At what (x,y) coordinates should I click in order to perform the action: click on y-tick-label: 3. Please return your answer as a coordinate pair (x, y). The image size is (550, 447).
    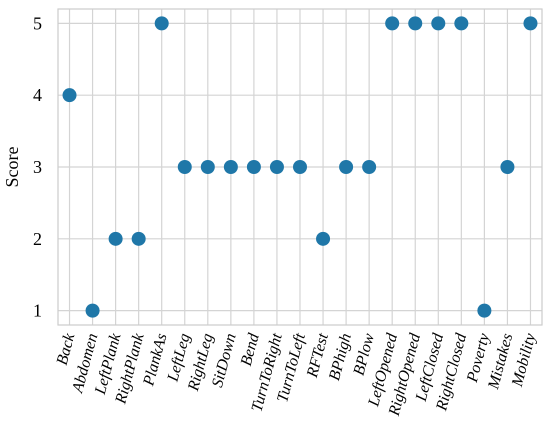
    Looking at the image, I should click on (37, 167).